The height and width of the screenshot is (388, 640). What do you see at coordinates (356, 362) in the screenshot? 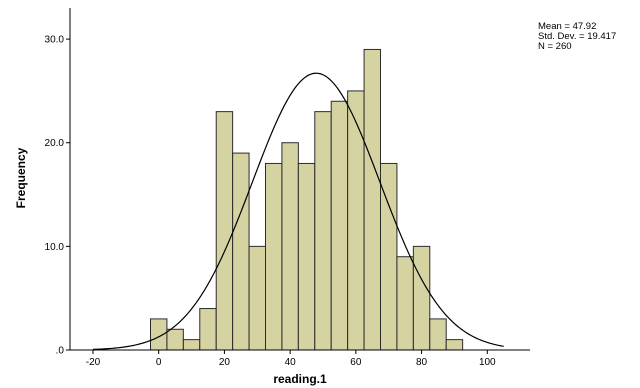
I see `x-tick-label: 60` at bounding box center [356, 362].